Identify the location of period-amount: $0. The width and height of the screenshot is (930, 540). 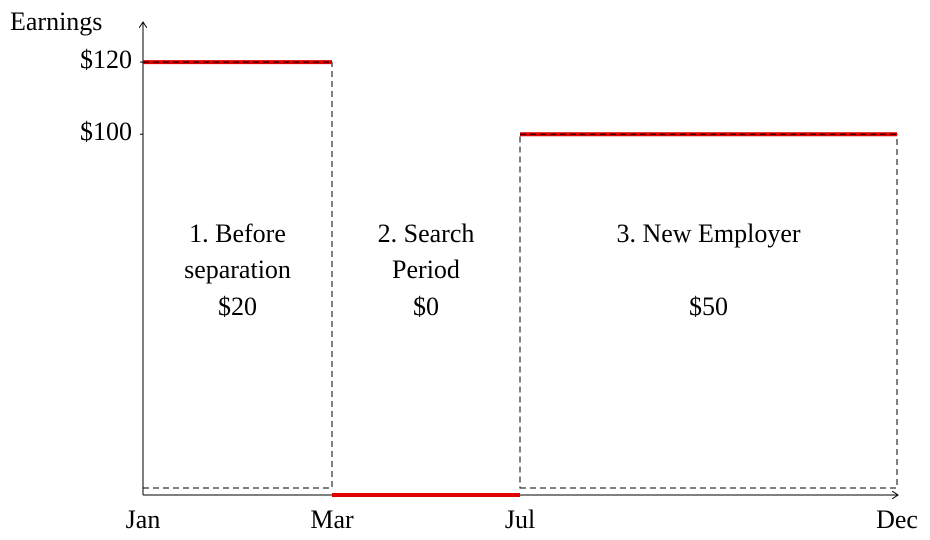
(426, 306).